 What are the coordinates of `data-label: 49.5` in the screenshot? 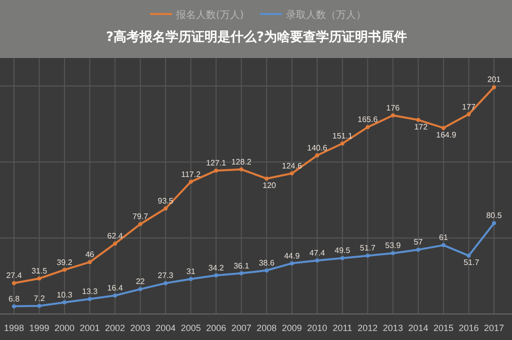 It's located at (342, 251).